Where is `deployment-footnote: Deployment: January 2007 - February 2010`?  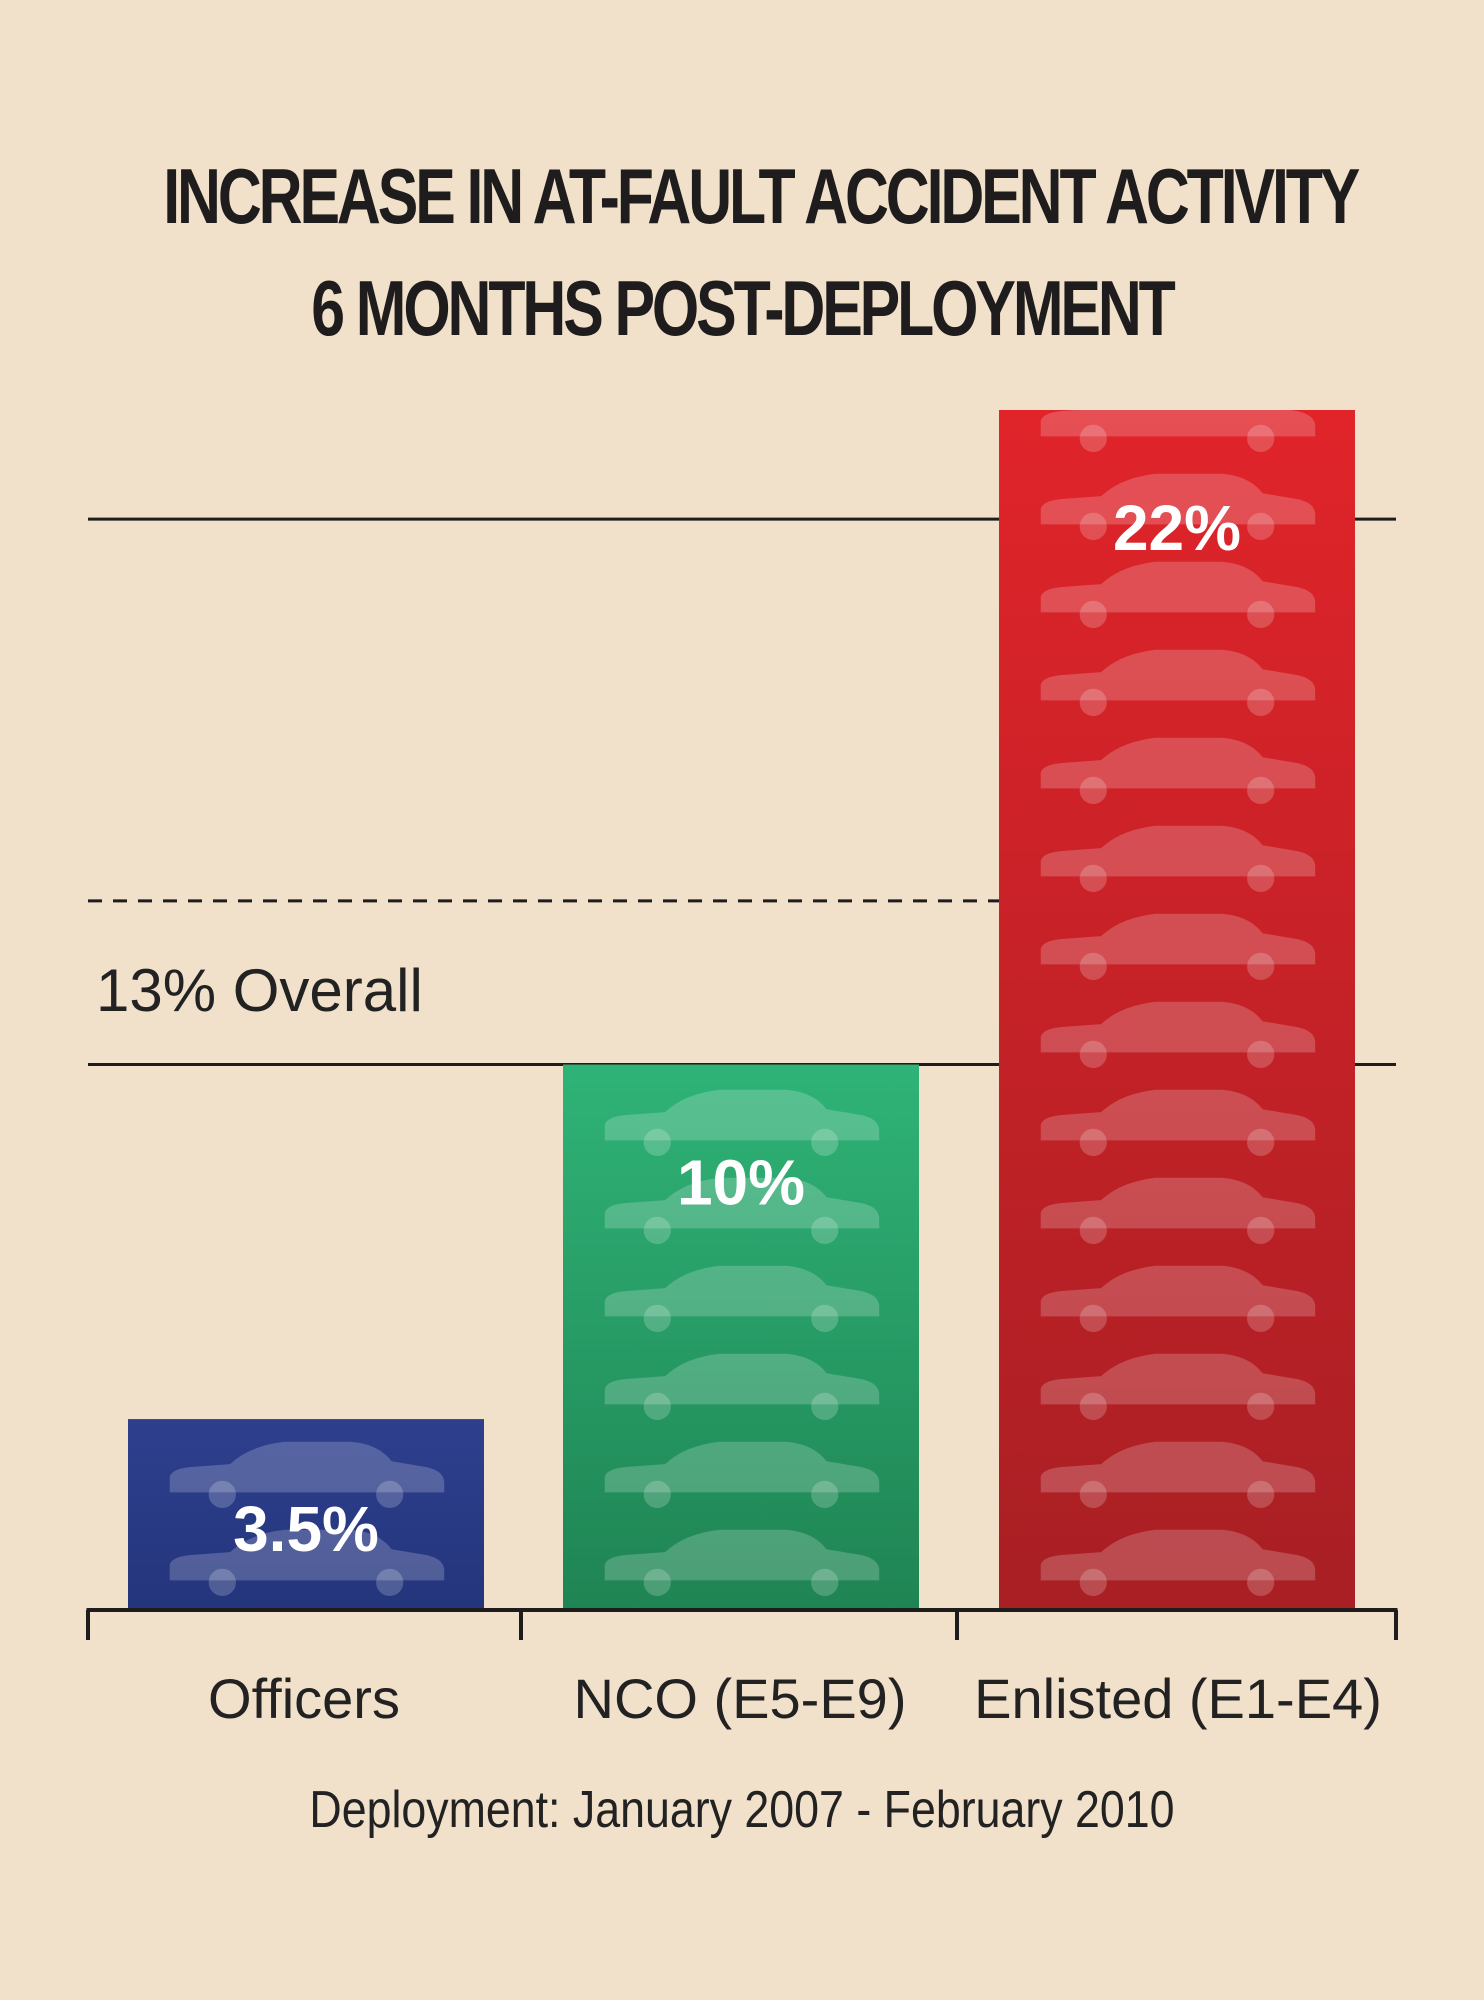 deployment-footnote: Deployment: January 2007 - February 2010 is located at coordinates (742, 1810).